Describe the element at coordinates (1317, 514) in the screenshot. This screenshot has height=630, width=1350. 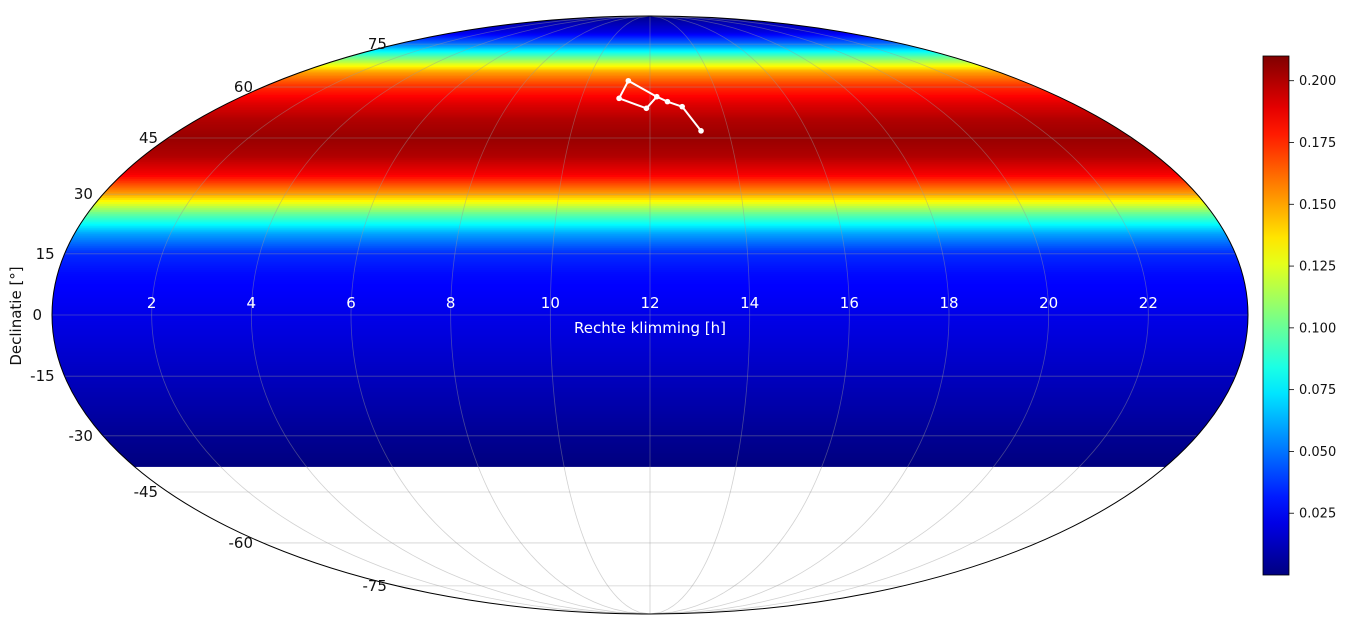
I see `colorbar-tick-label: 0.025` at that location.